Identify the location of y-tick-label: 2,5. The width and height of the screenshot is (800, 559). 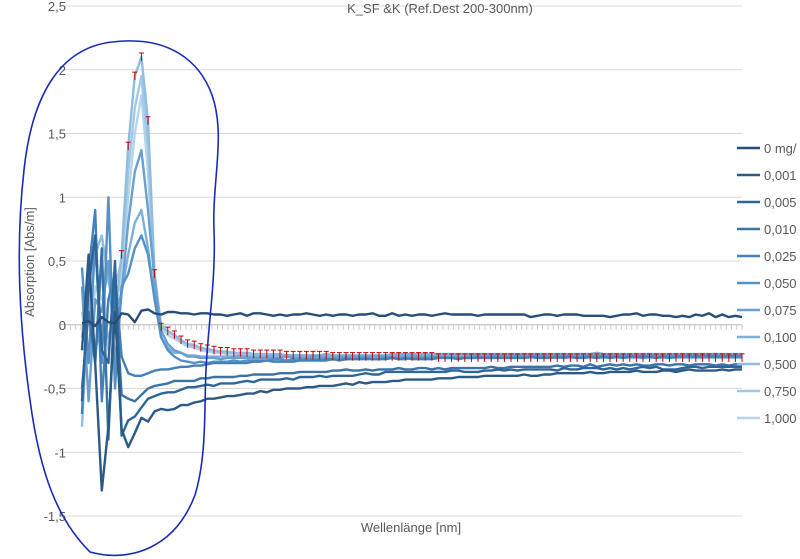
(57, 7).